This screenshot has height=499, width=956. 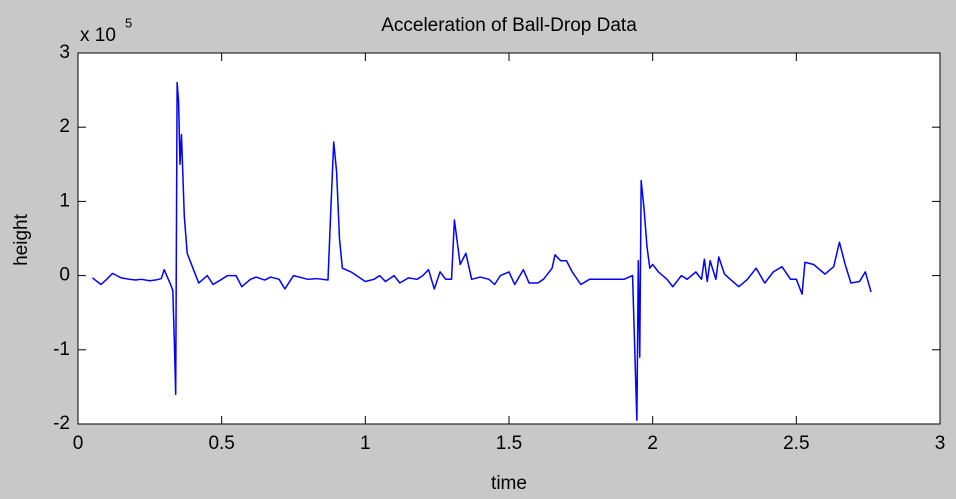 I want to click on y-tick-label: -2, so click(x=61, y=423).